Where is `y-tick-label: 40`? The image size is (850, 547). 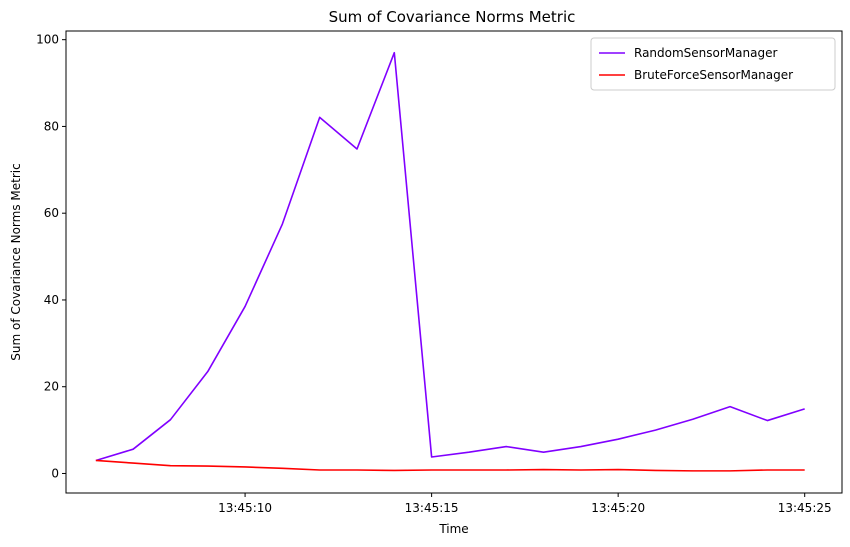 y-tick-label: 40 is located at coordinates (51, 300).